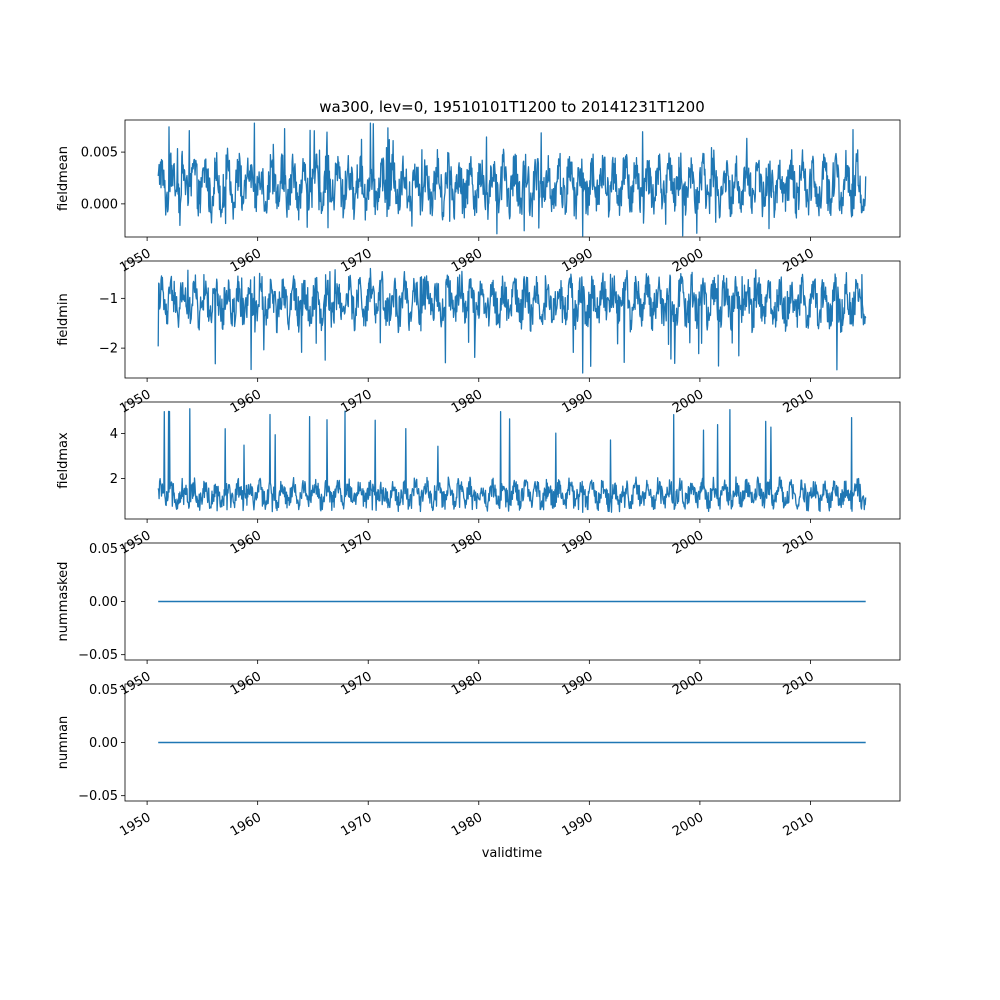 The image size is (1000, 1000). I want to click on fieldmin-axes-frame, so click(512, 319).